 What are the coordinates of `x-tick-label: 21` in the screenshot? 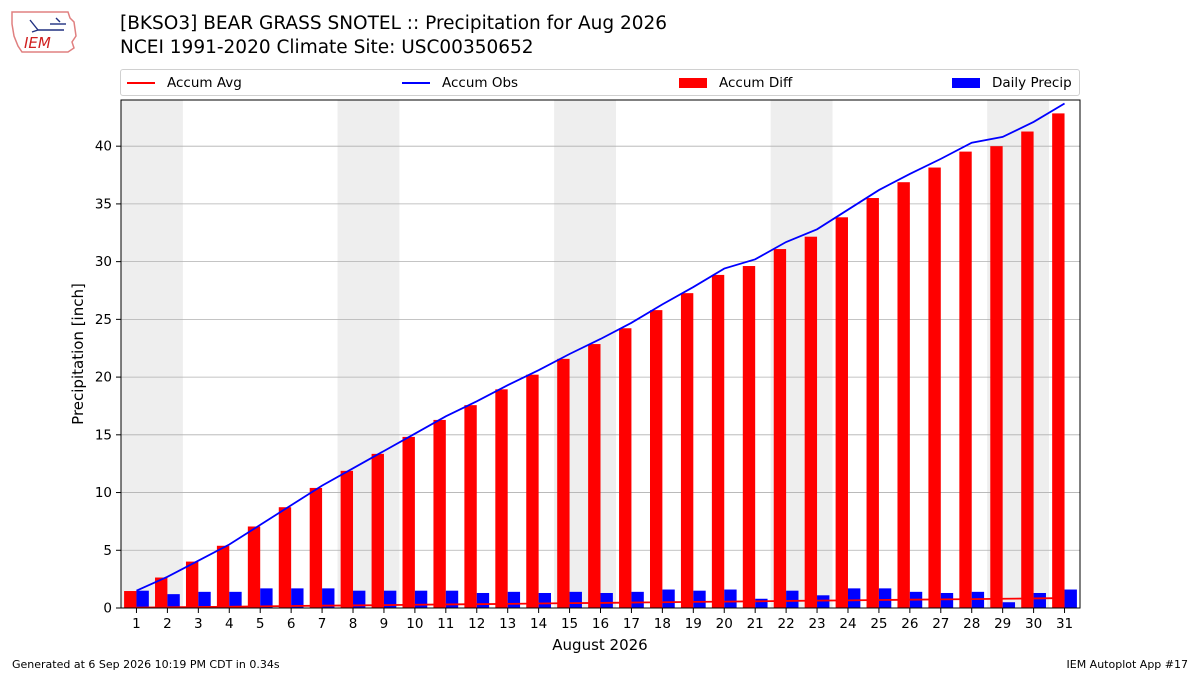 It's located at (755, 624).